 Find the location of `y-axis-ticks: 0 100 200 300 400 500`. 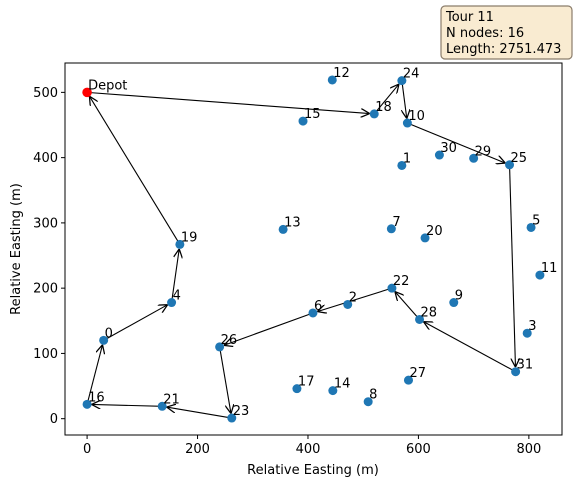

y-axis-ticks: 0 100 200 300 400 500 is located at coordinates (49, 256).